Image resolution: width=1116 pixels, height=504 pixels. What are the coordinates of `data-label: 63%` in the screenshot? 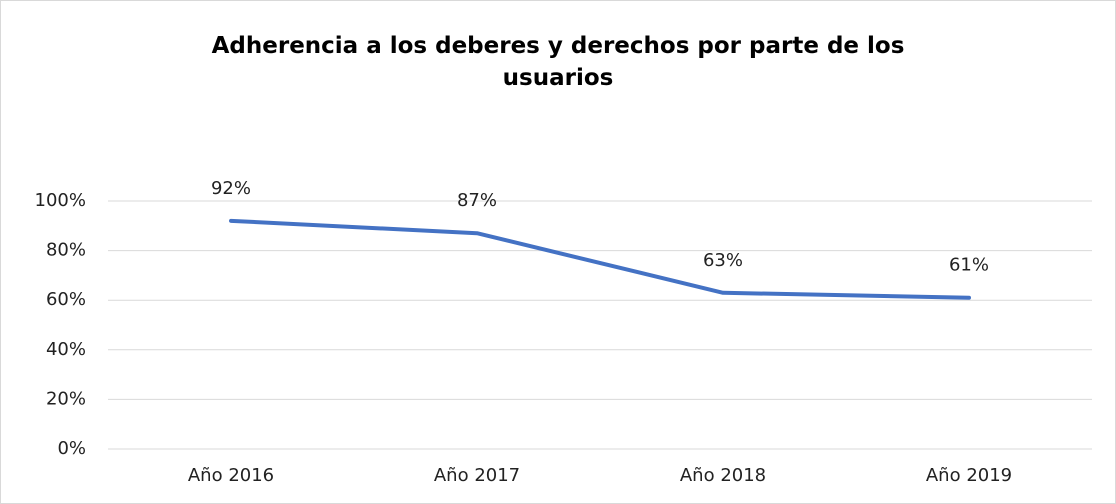 It's located at (723, 260).